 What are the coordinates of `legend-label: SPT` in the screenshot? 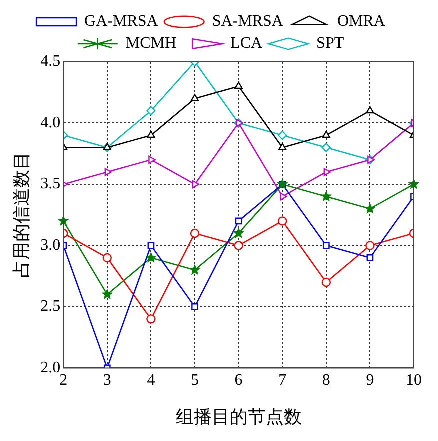 It's located at (330, 43).